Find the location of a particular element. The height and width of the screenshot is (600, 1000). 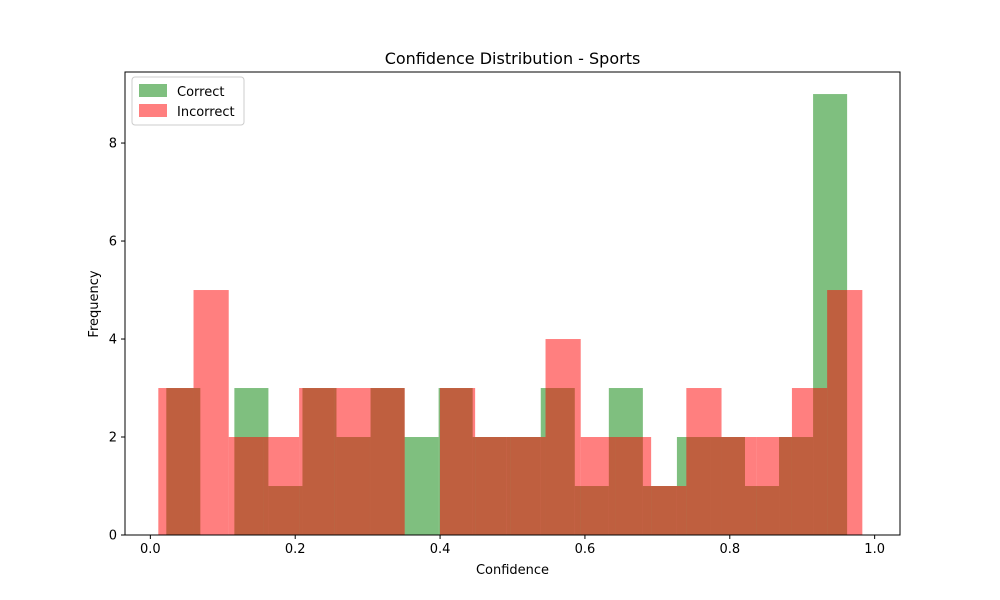

x-tick-label: 0.4 is located at coordinates (440, 549).